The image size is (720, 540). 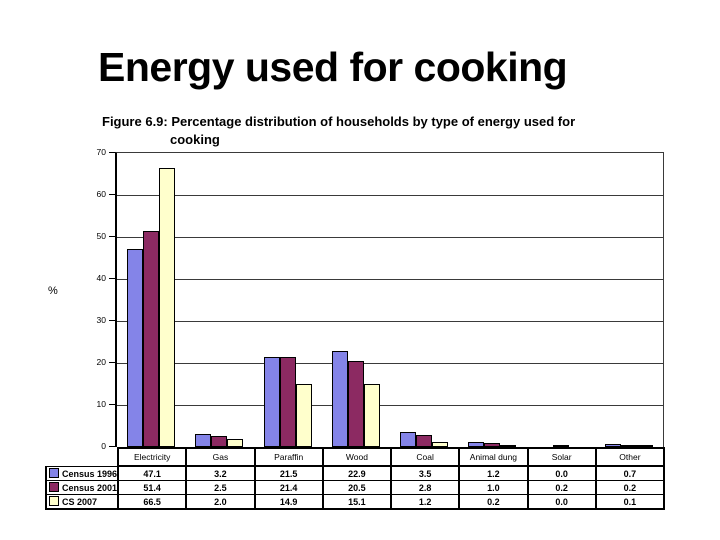 I want to click on bar-cs-2007-gas, so click(x=235, y=443).